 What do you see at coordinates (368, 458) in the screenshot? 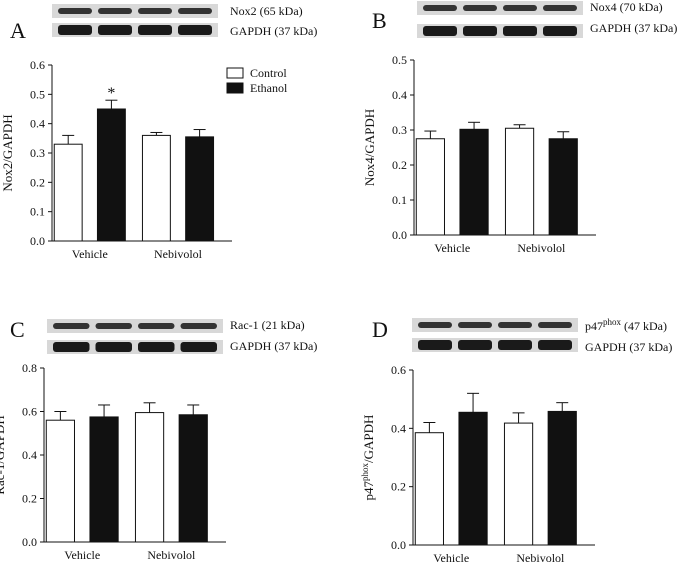
I see `y-axis-label: p47phox/GAPDH` at bounding box center [368, 458].